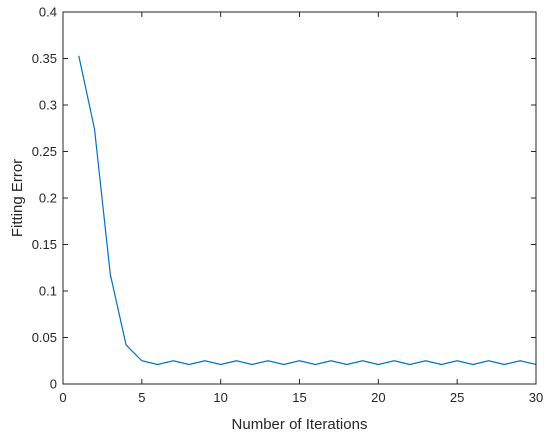  I want to click on y-tick-label: 0.15, so click(44, 244).